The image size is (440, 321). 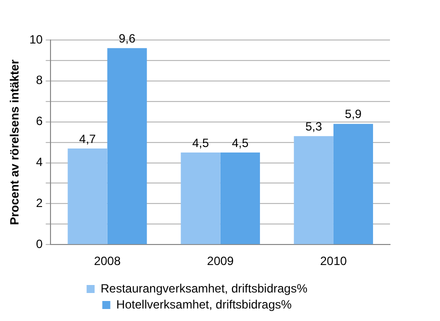 I want to click on data-label: 5,3, so click(x=313, y=126).